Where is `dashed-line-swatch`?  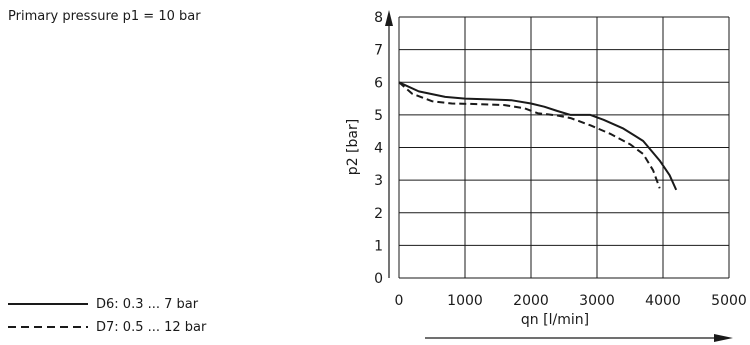
dashed-line-swatch is located at coordinates (48, 327).